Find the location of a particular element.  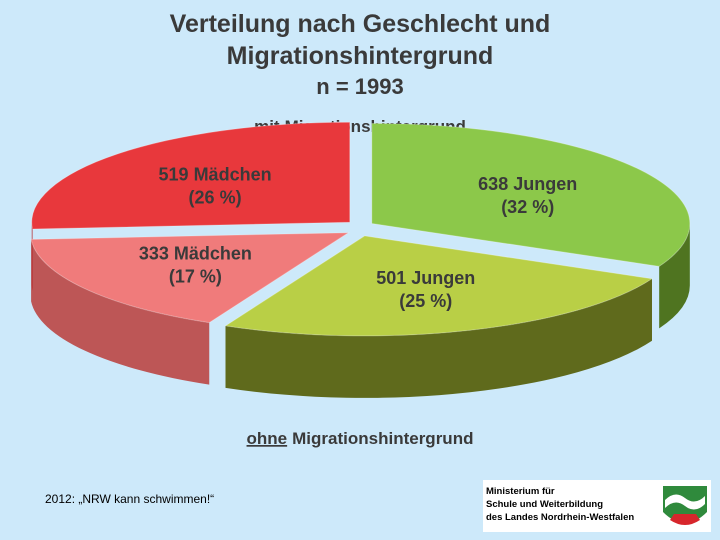

chart-title: Migrationshintergrund is located at coordinates (360, 56).